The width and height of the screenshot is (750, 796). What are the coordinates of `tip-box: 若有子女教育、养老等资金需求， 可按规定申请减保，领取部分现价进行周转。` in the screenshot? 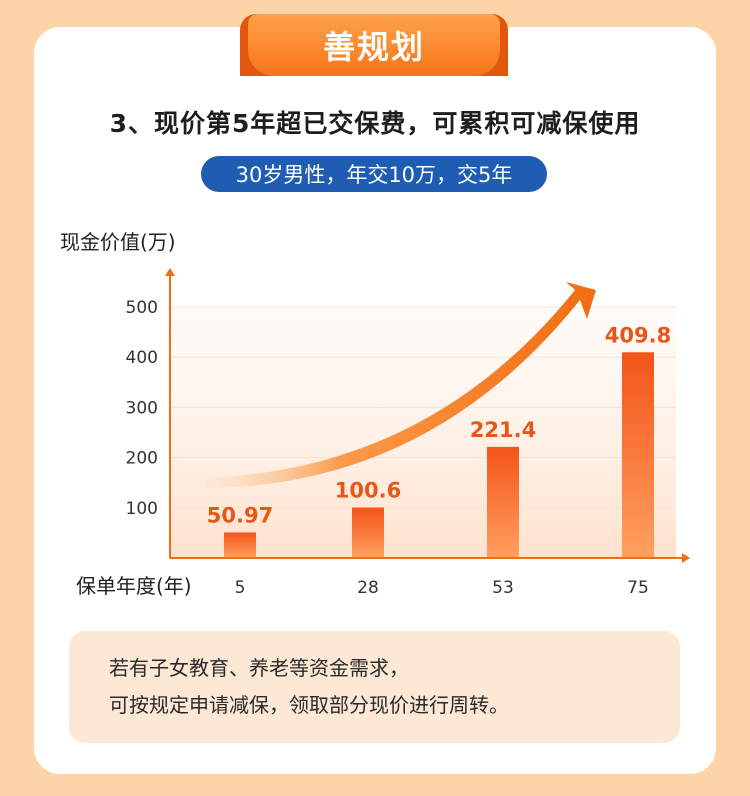 It's located at (374, 687).